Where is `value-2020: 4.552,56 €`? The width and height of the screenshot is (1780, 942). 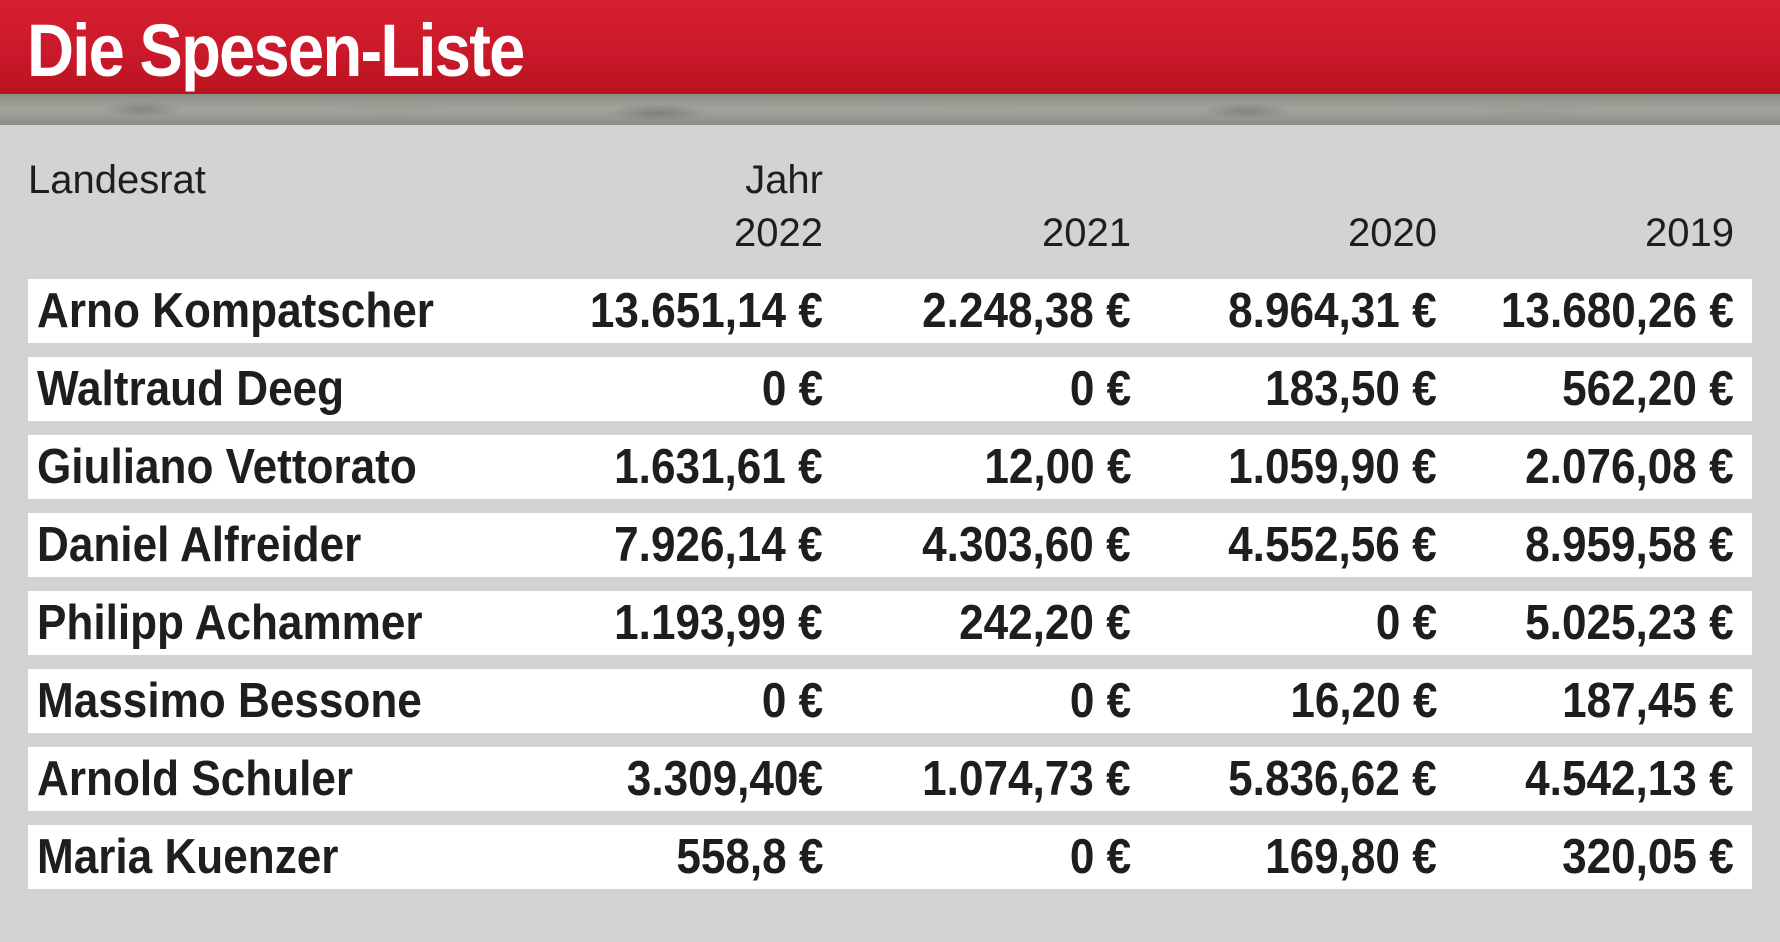 value-2020: 4.552,56 € is located at coordinates (1332, 545).